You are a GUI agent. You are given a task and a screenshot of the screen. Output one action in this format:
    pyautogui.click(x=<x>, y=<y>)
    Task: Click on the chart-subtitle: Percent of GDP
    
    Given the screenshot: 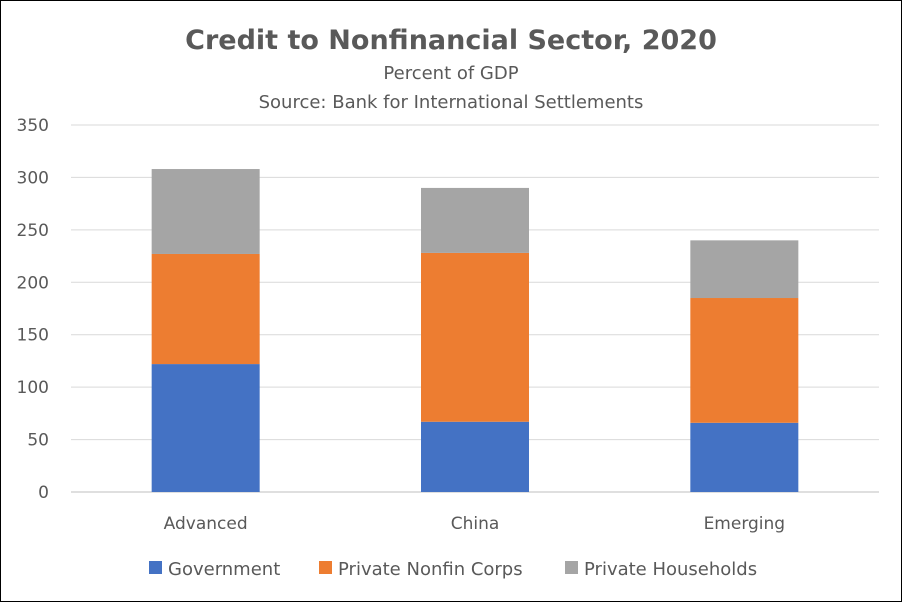 What is the action you would take?
    pyautogui.click(x=450, y=73)
    